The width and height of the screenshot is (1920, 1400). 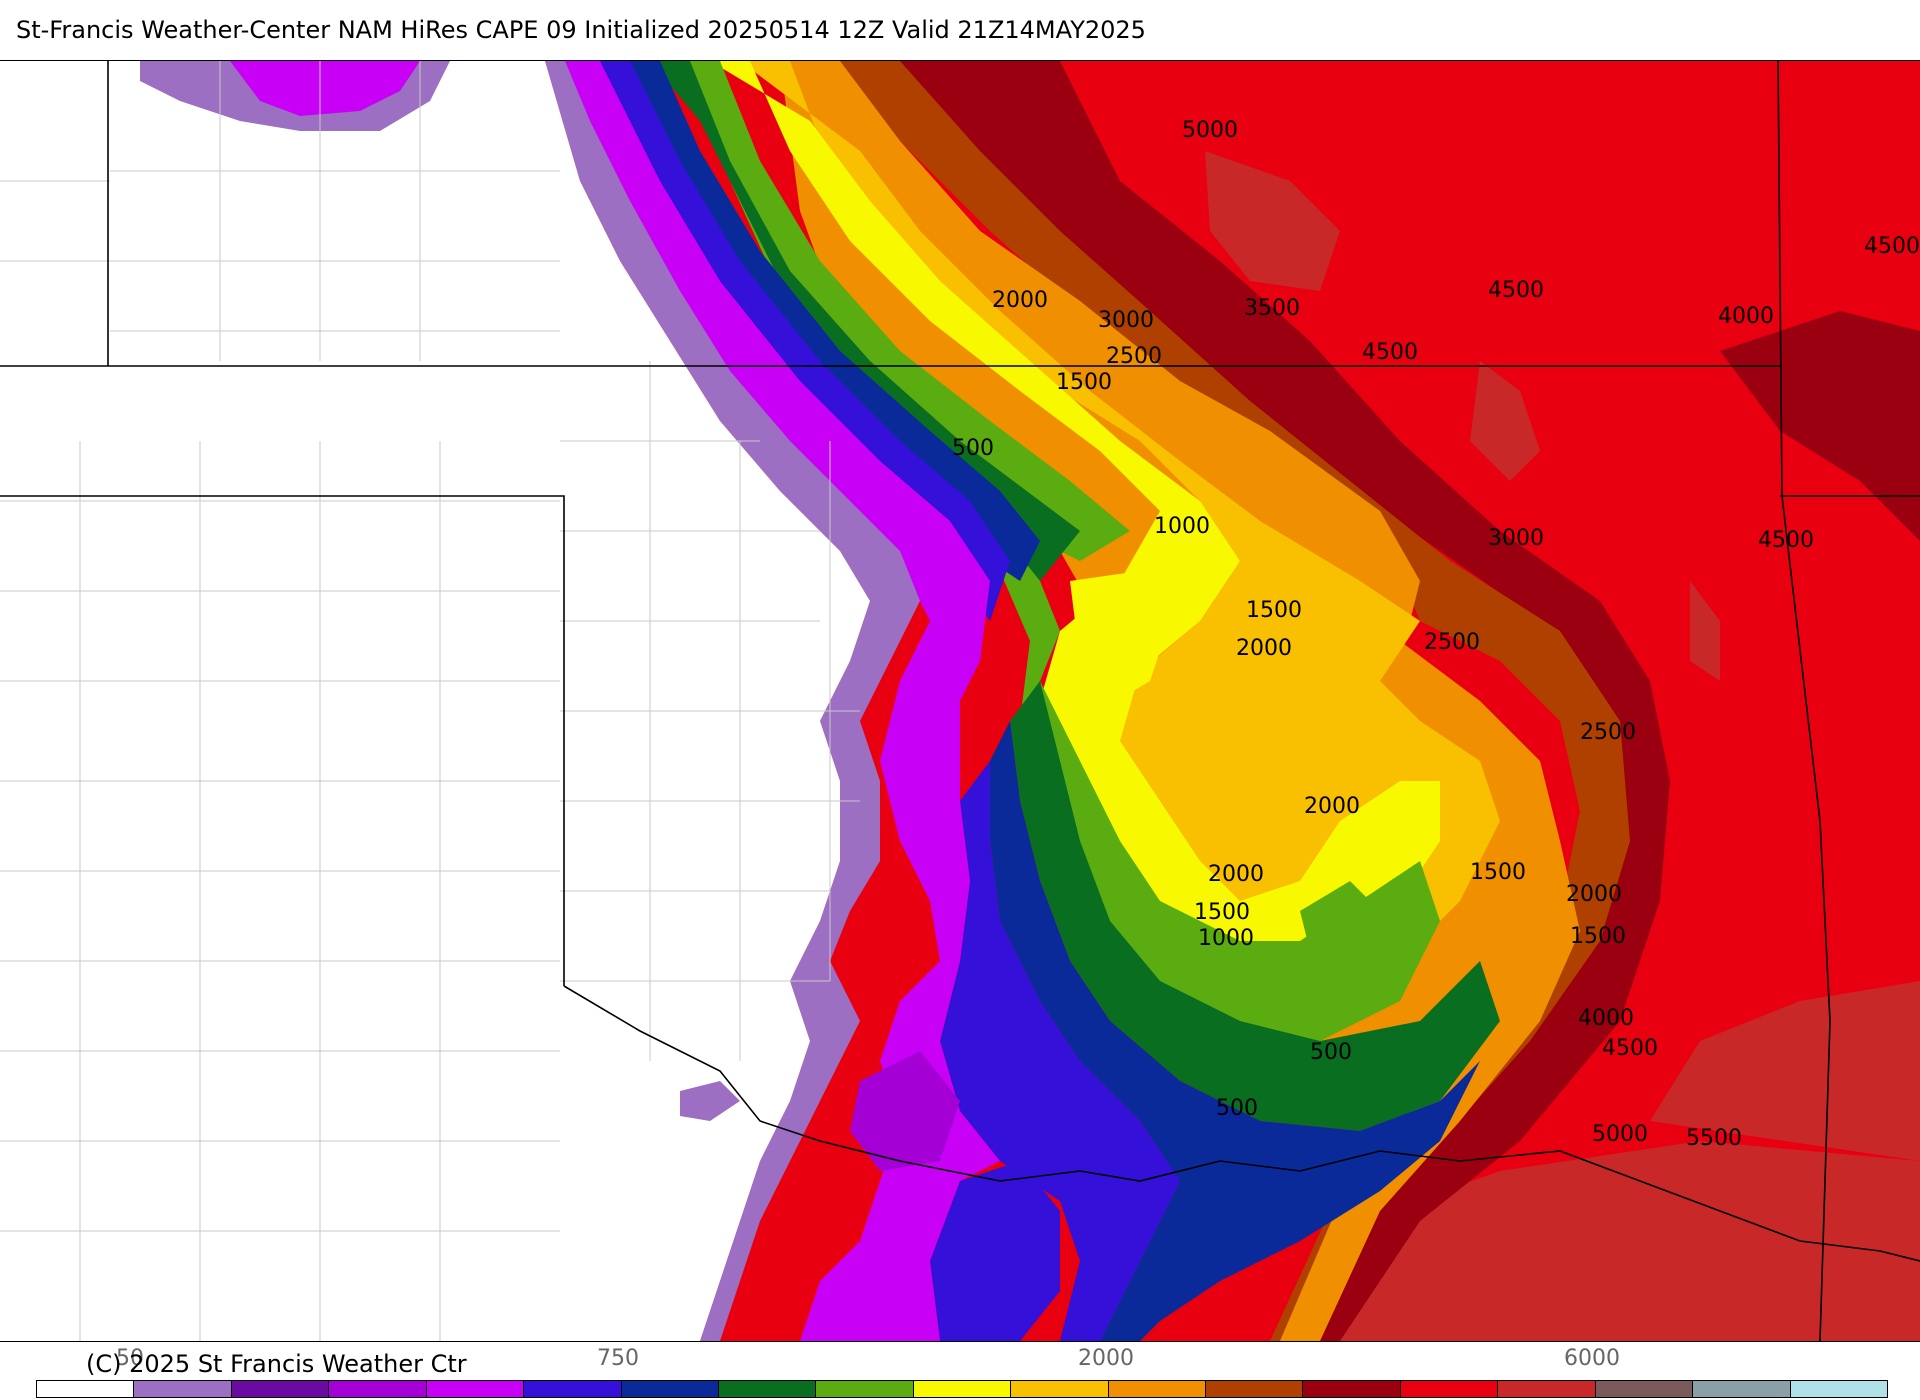 I want to click on cape-region-blue, so click(x=800, y=341).